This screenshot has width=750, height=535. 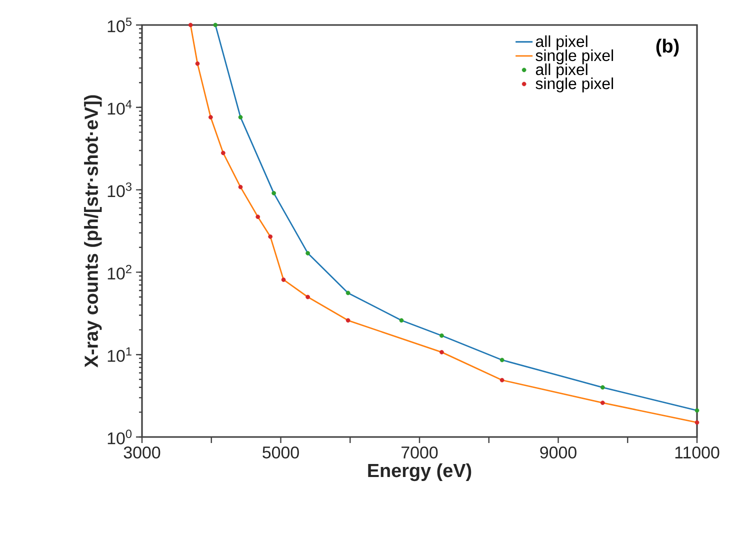 I want to click on x-tick-label: 3000, so click(x=142, y=452).